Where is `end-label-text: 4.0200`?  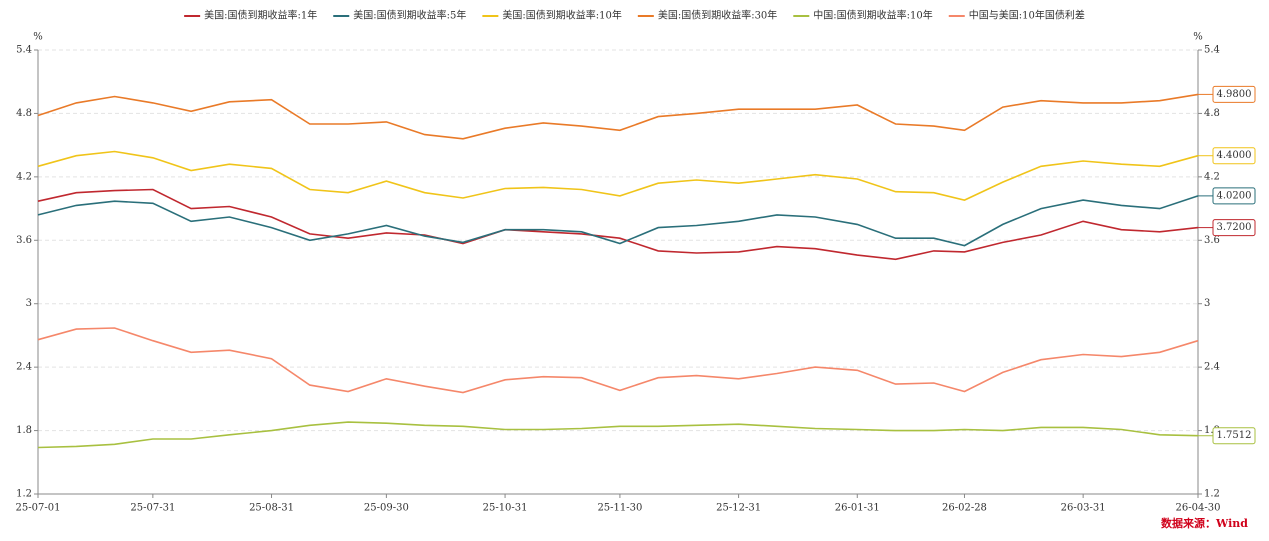
end-label-text: 4.0200 is located at coordinates (1234, 195).